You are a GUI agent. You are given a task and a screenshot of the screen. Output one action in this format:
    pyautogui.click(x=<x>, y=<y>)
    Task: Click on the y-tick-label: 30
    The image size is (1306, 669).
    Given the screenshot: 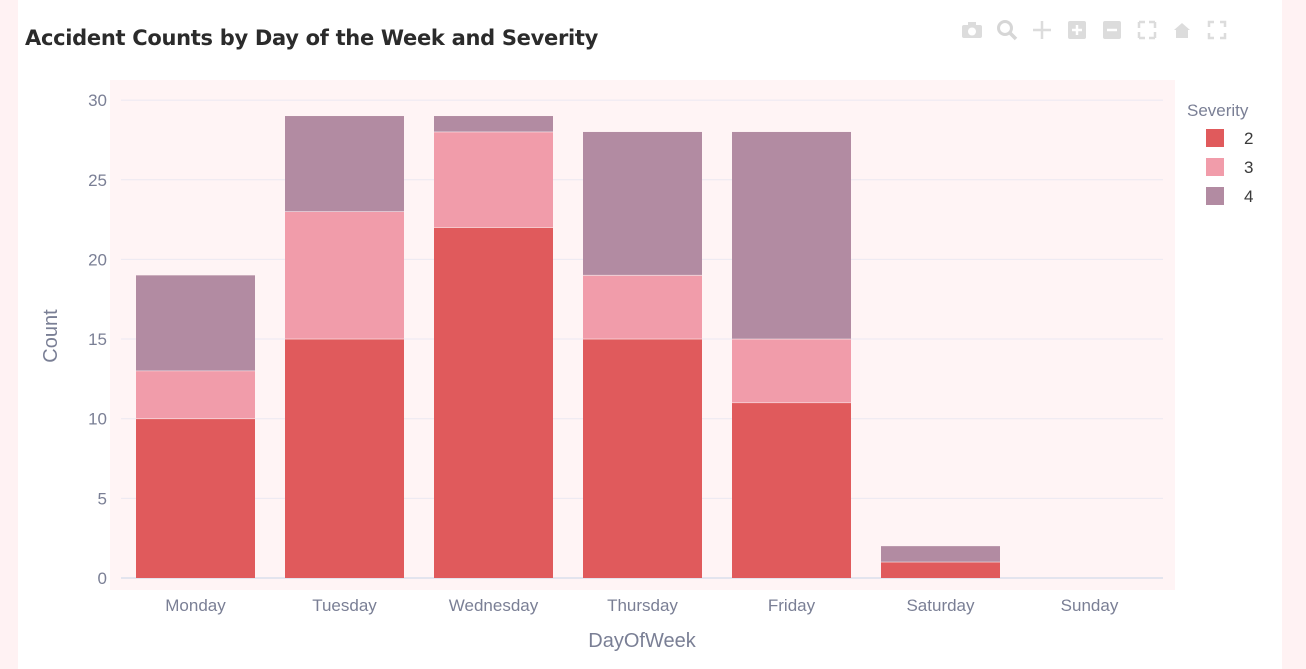 What is the action you would take?
    pyautogui.click(x=97, y=100)
    